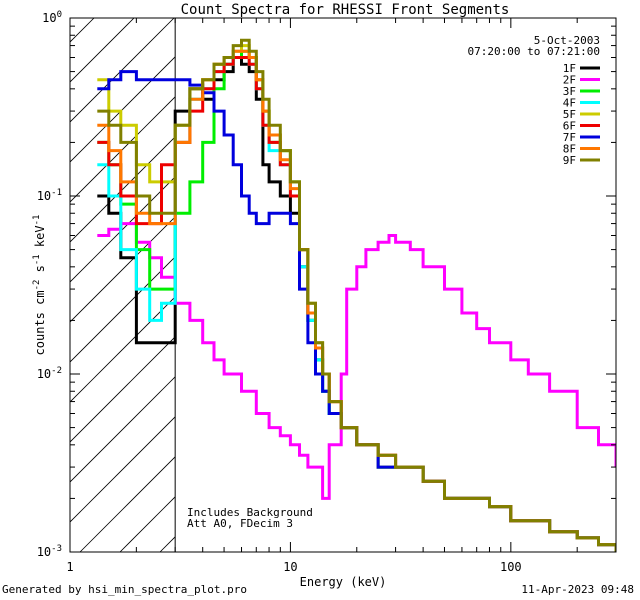 This screenshot has height=600, width=640. Describe the element at coordinates (39, 285) in the screenshot. I see `y-axis-label: counts cm-2 s-1 keV-1` at that location.